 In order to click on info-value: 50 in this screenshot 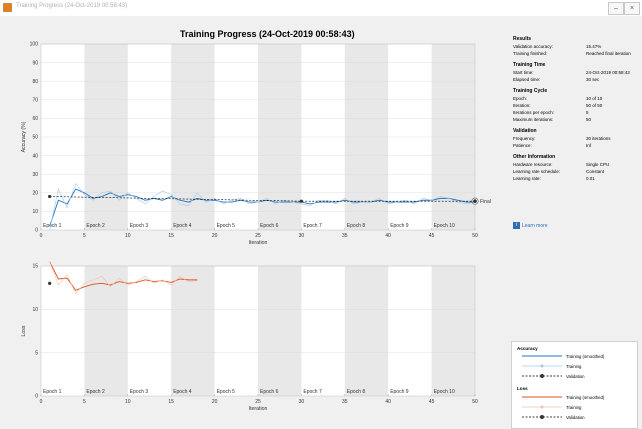, I will do `click(589, 119)`.